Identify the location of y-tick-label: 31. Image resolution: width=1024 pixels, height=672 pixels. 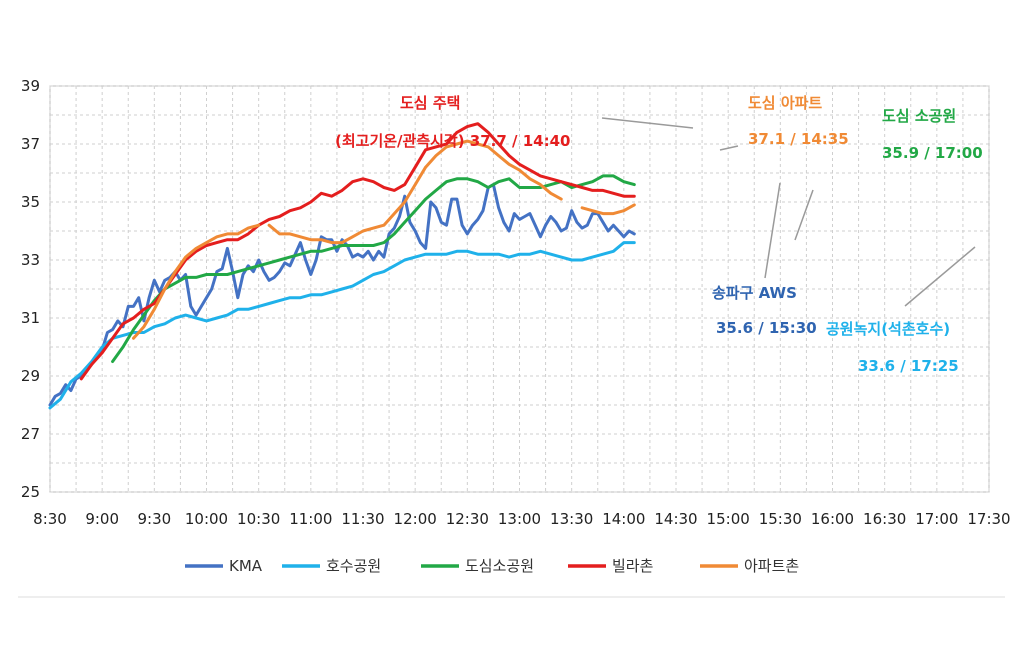
(30, 318).